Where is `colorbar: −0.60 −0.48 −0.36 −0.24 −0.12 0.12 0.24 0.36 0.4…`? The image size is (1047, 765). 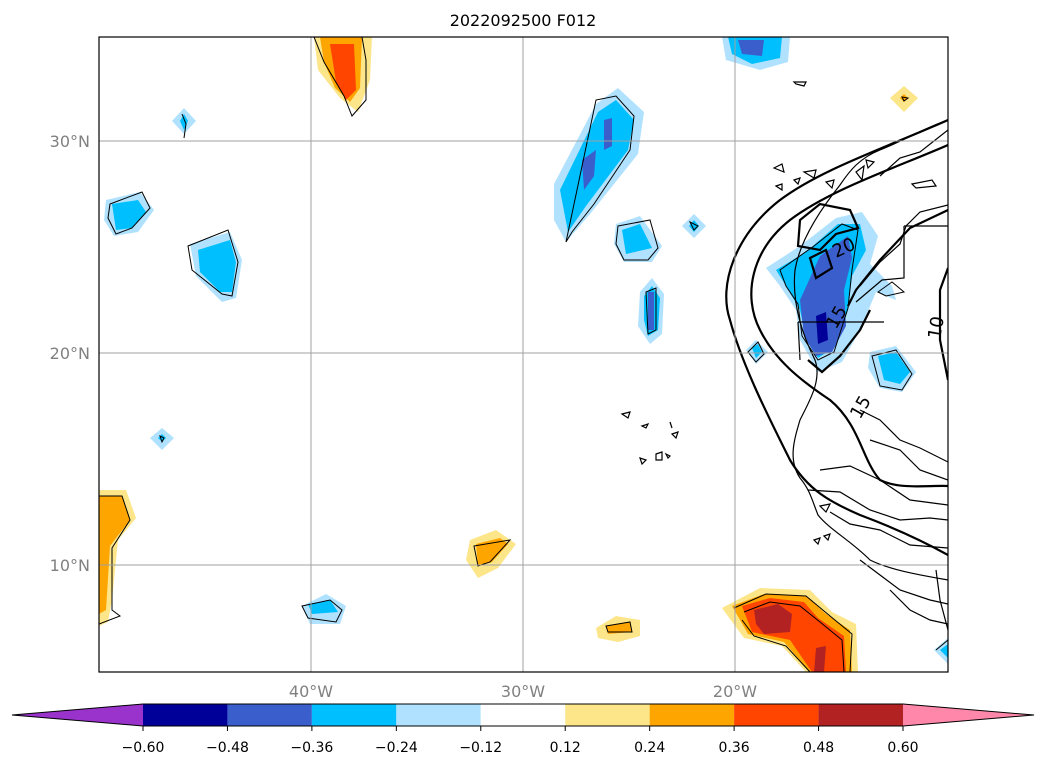
colorbar: −0.60 −0.48 −0.36 −0.24 −0.12 0.12 0.24 0.36 0.4… is located at coordinates (523, 729).